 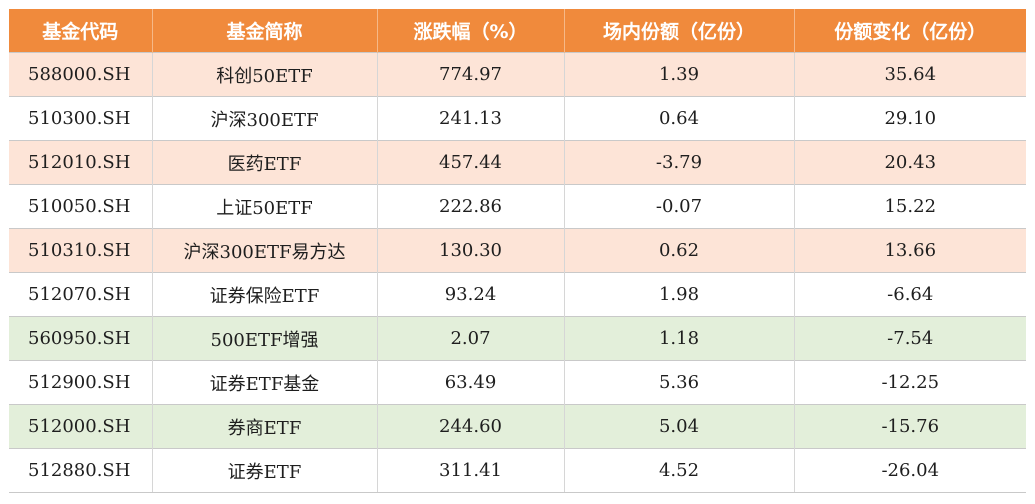 What do you see at coordinates (81, 250) in the screenshot?
I see `fund-code-cell: 510310.SH` at bounding box center [81, 250].